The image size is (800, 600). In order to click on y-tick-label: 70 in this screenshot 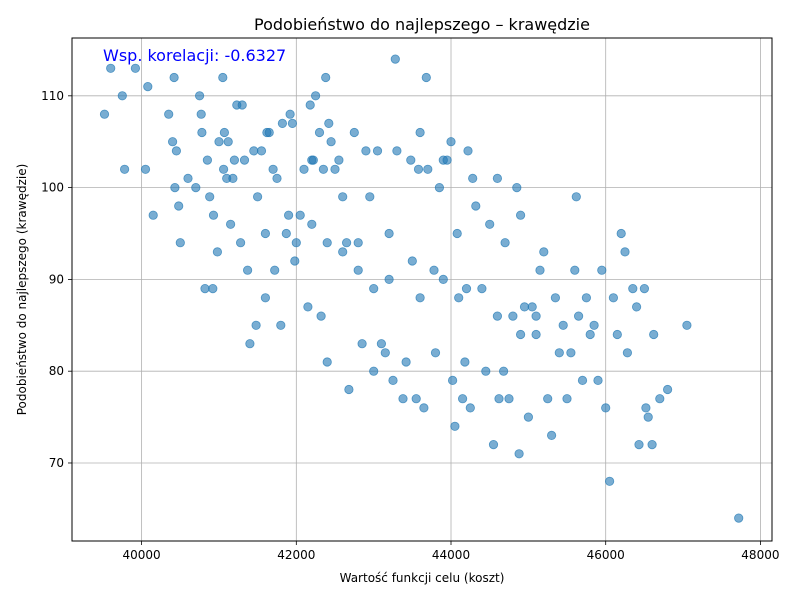, I will do `click(56, 463)`.